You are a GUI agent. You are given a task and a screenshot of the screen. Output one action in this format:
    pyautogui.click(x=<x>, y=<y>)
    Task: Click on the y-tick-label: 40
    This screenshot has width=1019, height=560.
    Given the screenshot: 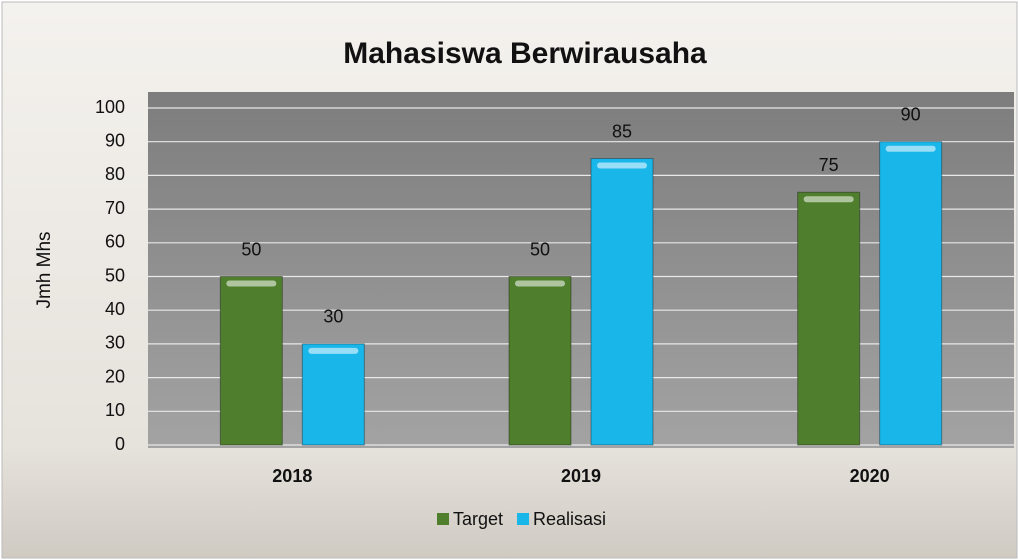 What is the action you would take?
    pyautogui.click(x=115, y=309)
    